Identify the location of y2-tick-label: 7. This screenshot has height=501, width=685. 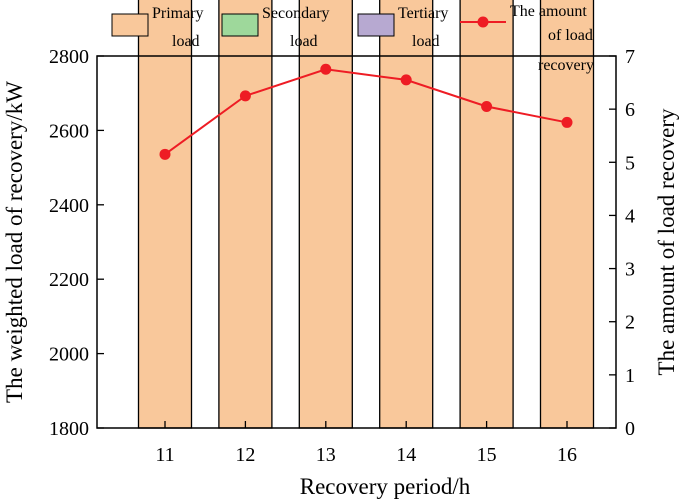
(630, 57).